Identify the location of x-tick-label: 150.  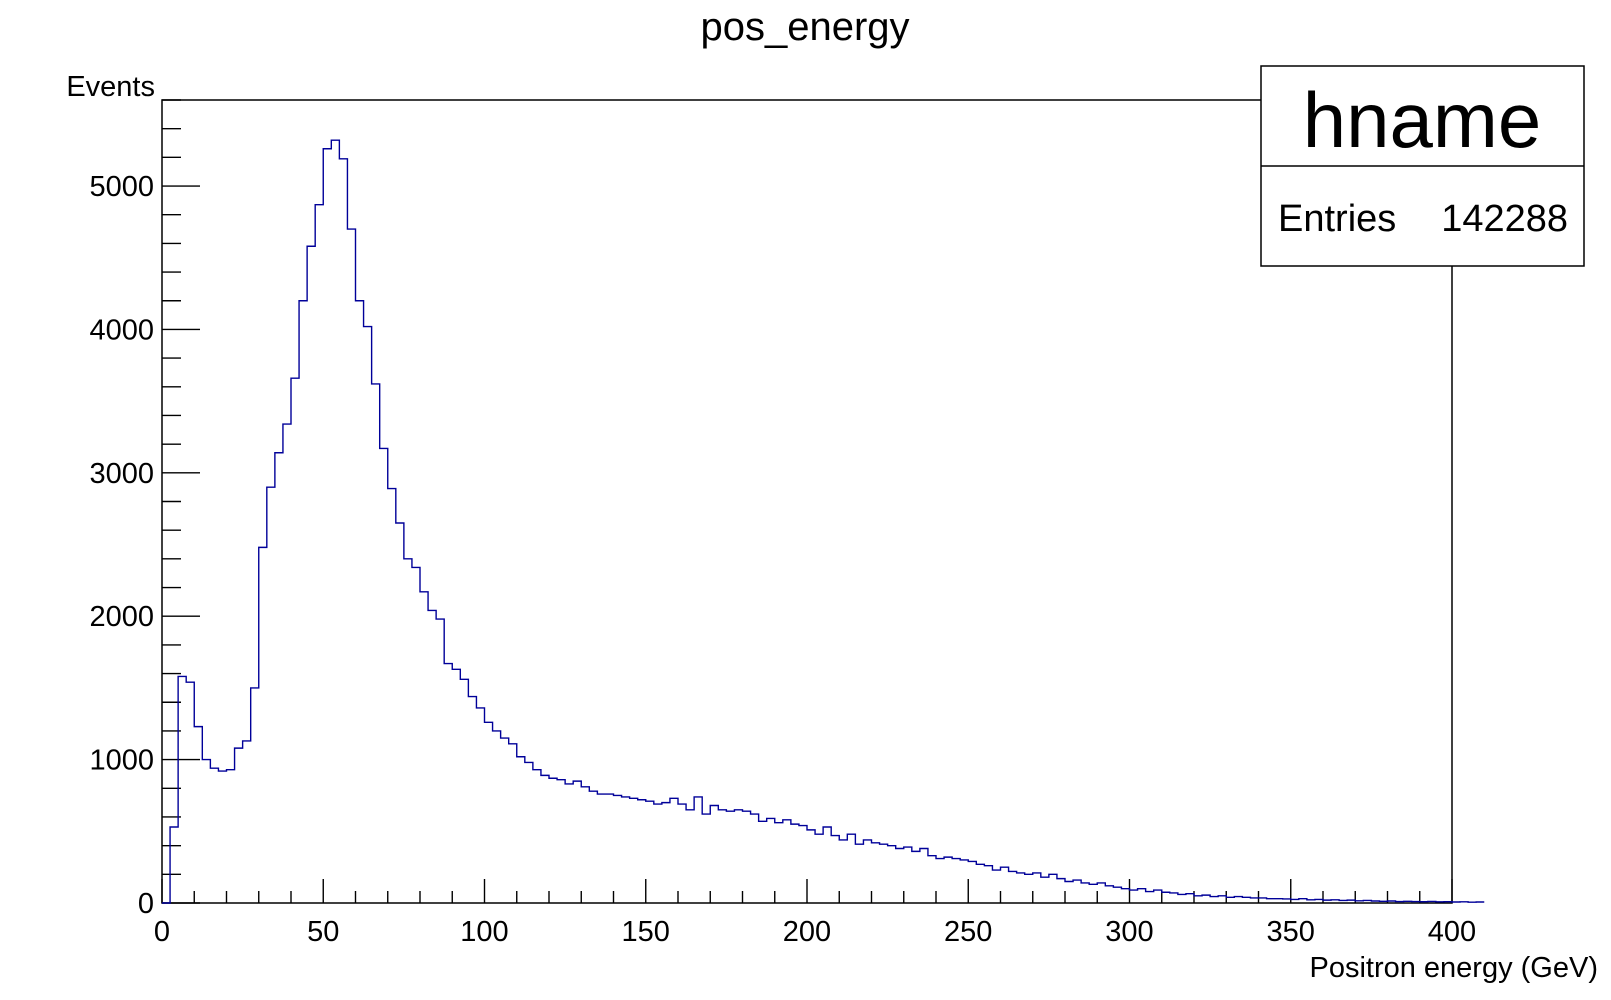
(646, 932).